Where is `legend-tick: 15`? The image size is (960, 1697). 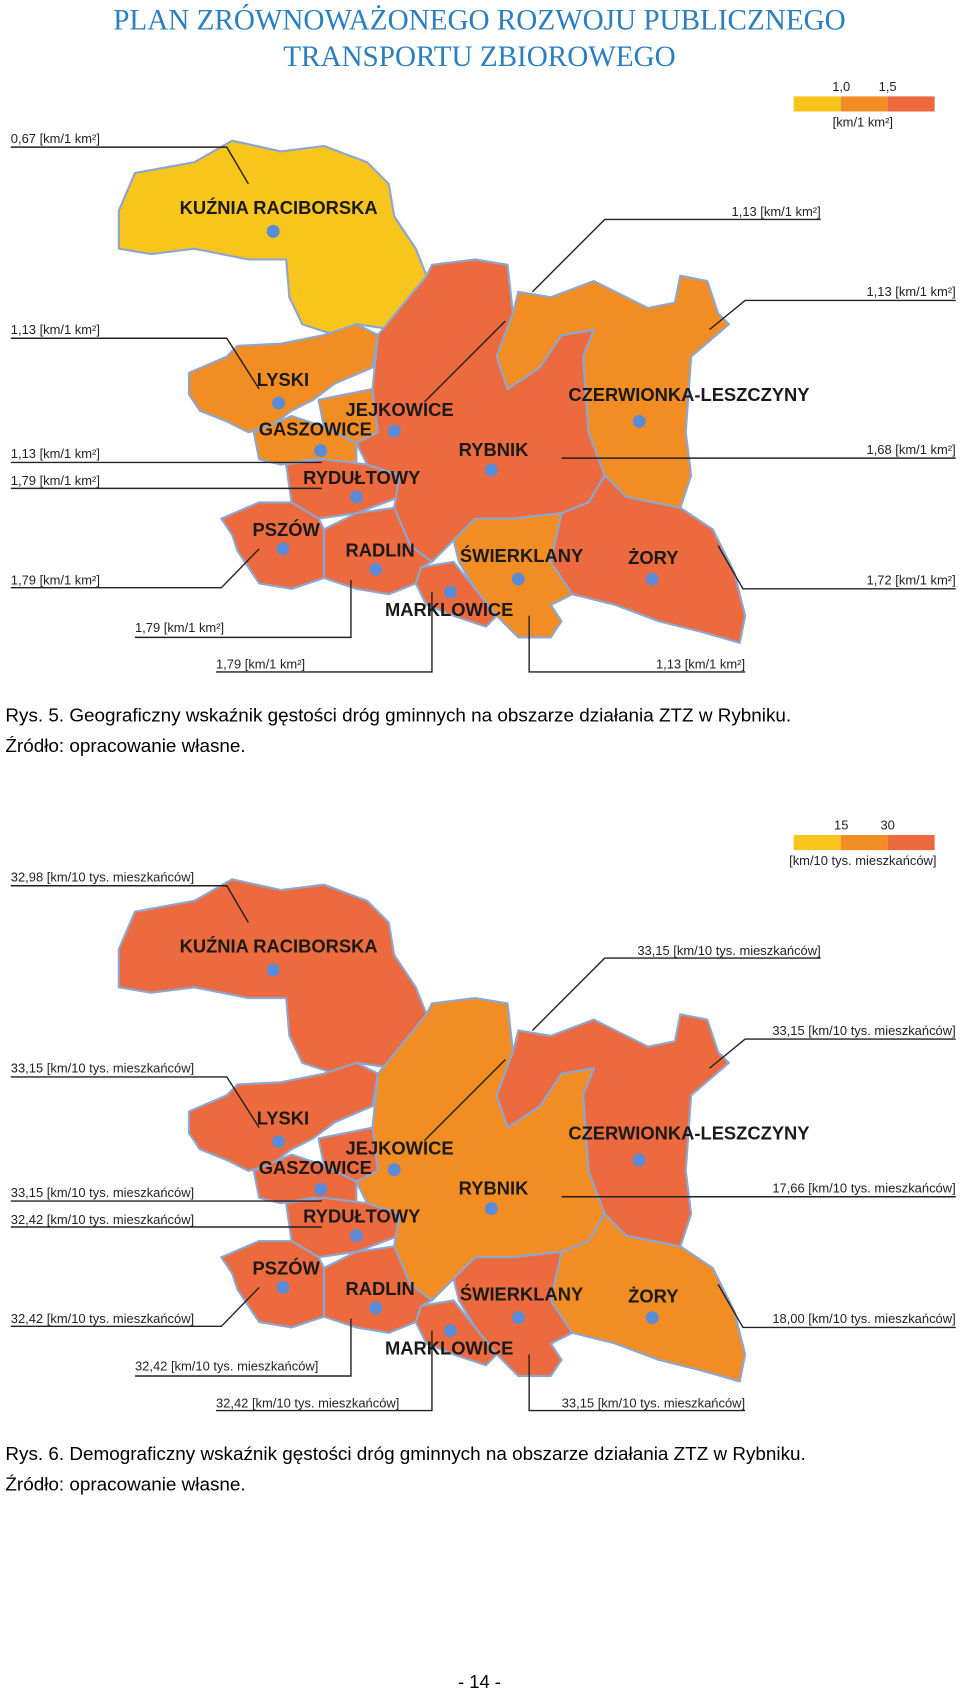
legend-tick: 15 is located at coordinates (841, 825).